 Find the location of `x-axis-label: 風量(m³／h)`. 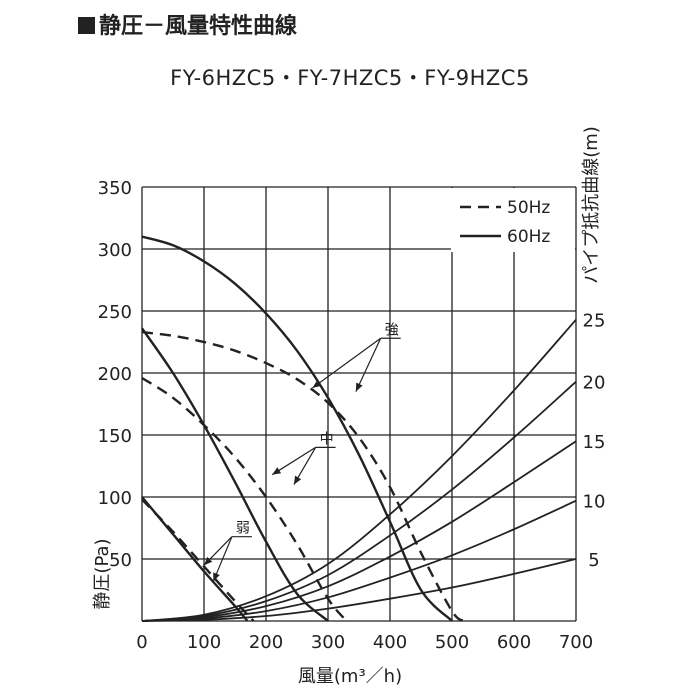

x-axis-label: 風量(m³／h) is located at coordinates (350, 676).